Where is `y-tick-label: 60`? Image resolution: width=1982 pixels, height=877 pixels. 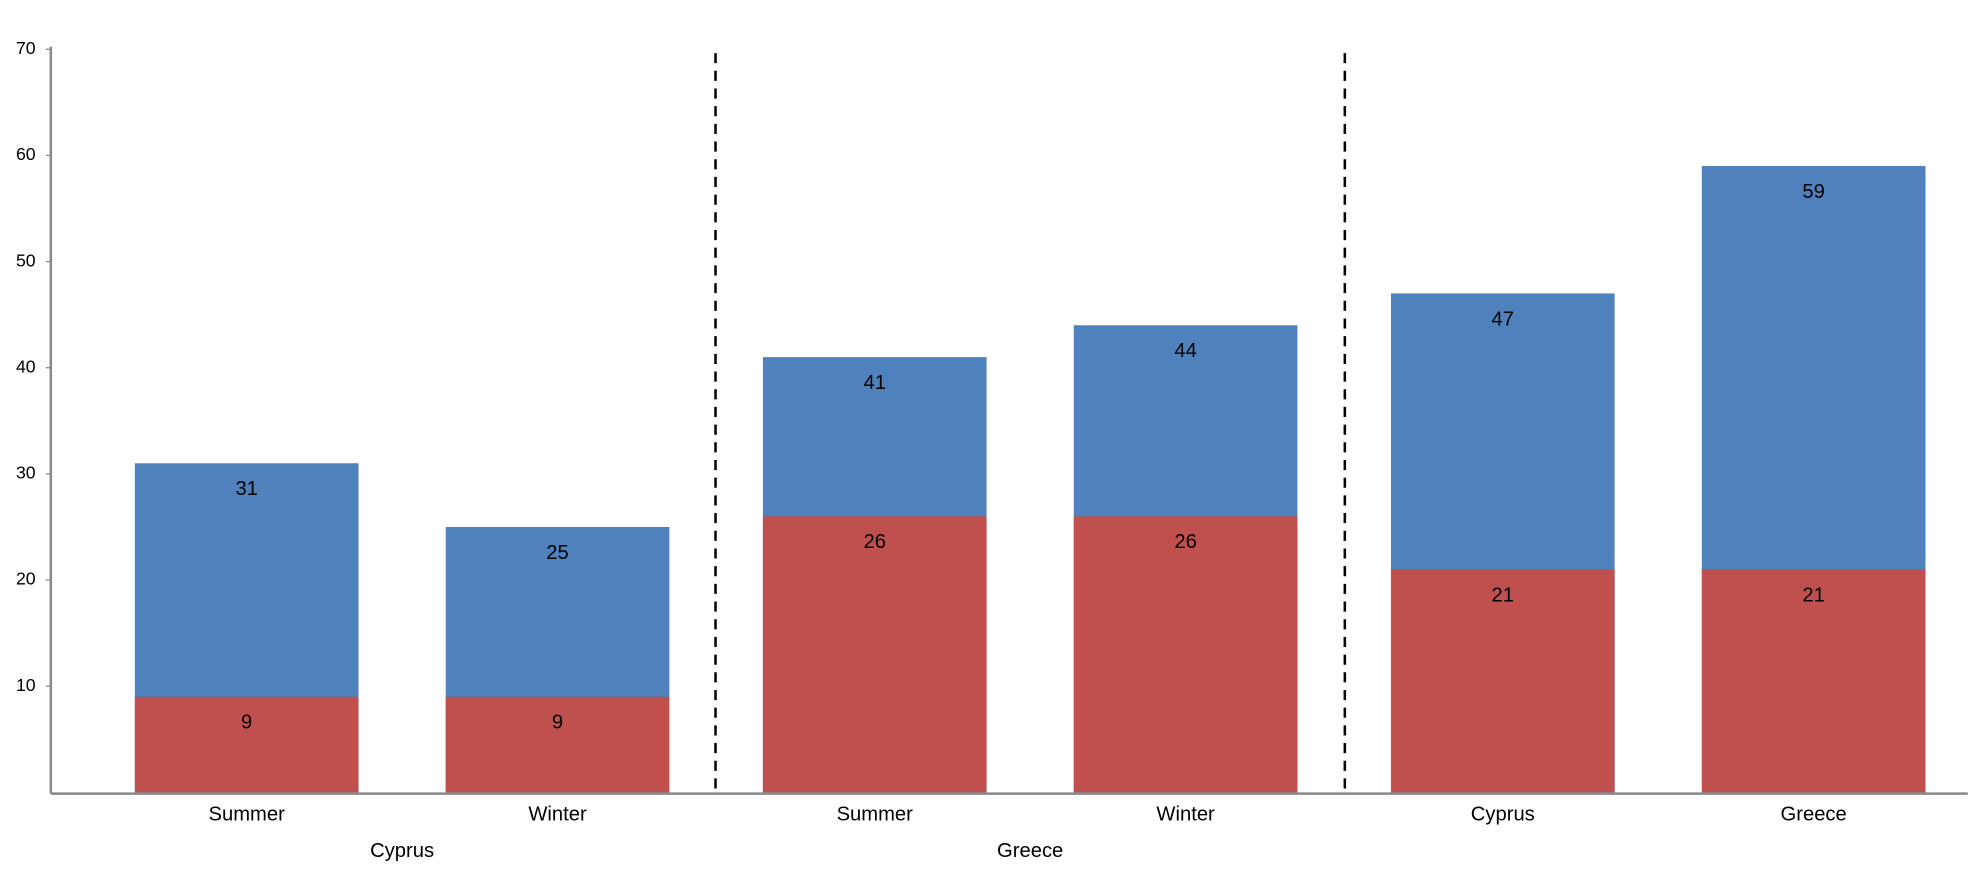
y-tick-label: 60 is located at coordinates (26, 154).